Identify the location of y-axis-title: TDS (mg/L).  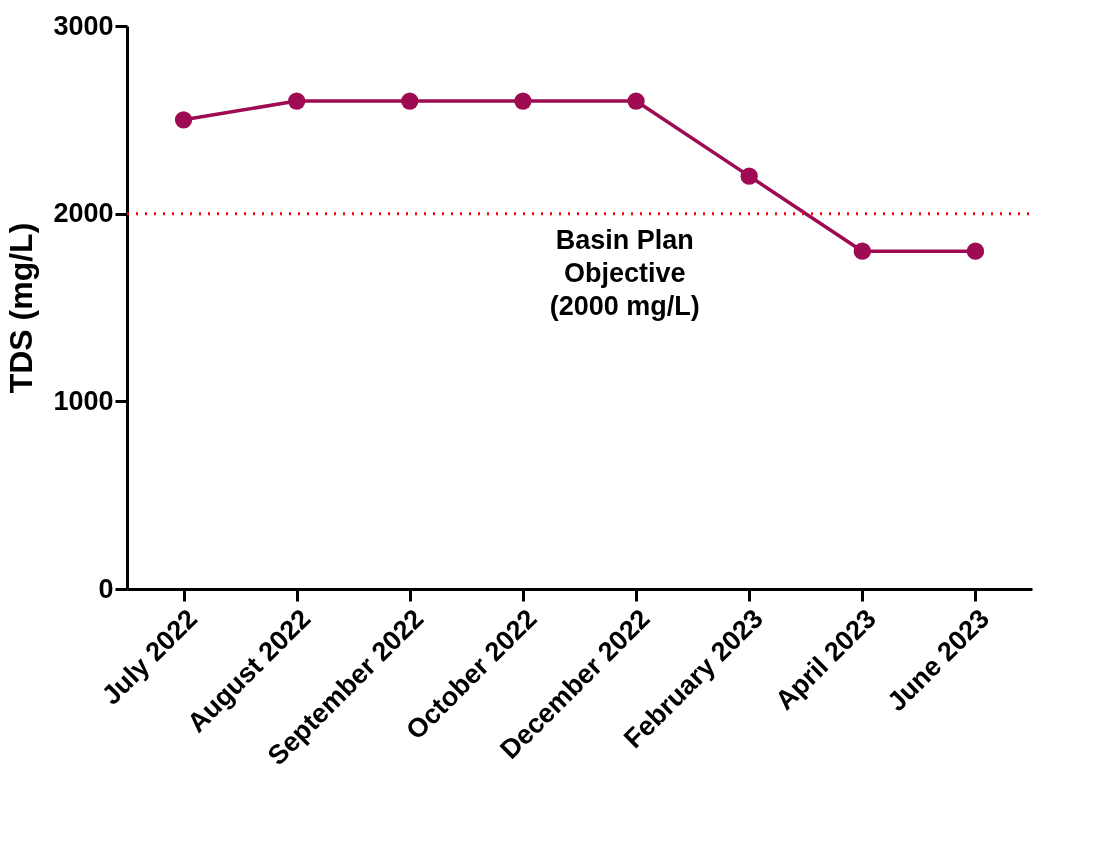
(21, 308).